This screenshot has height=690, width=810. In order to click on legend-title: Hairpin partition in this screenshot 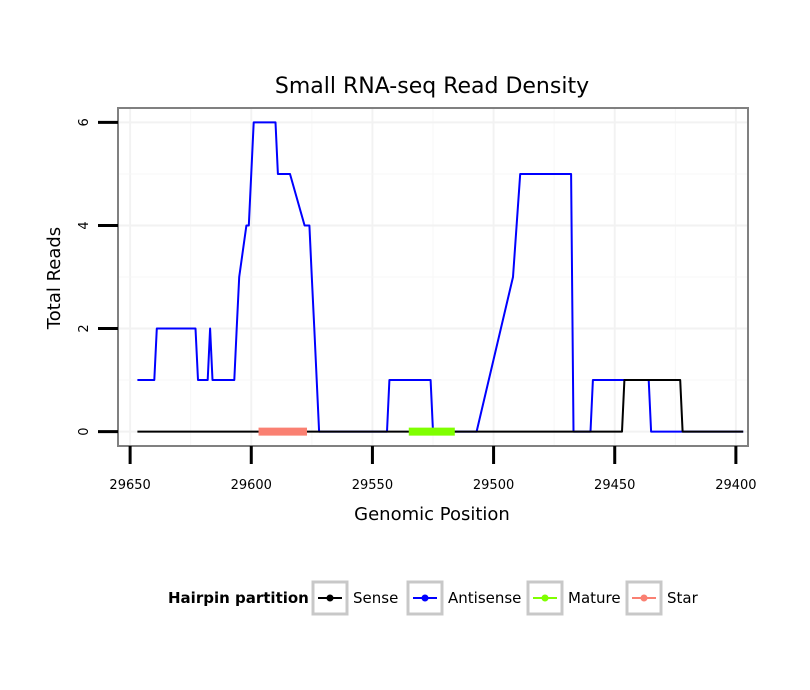, I will do `click(238, 598)`.